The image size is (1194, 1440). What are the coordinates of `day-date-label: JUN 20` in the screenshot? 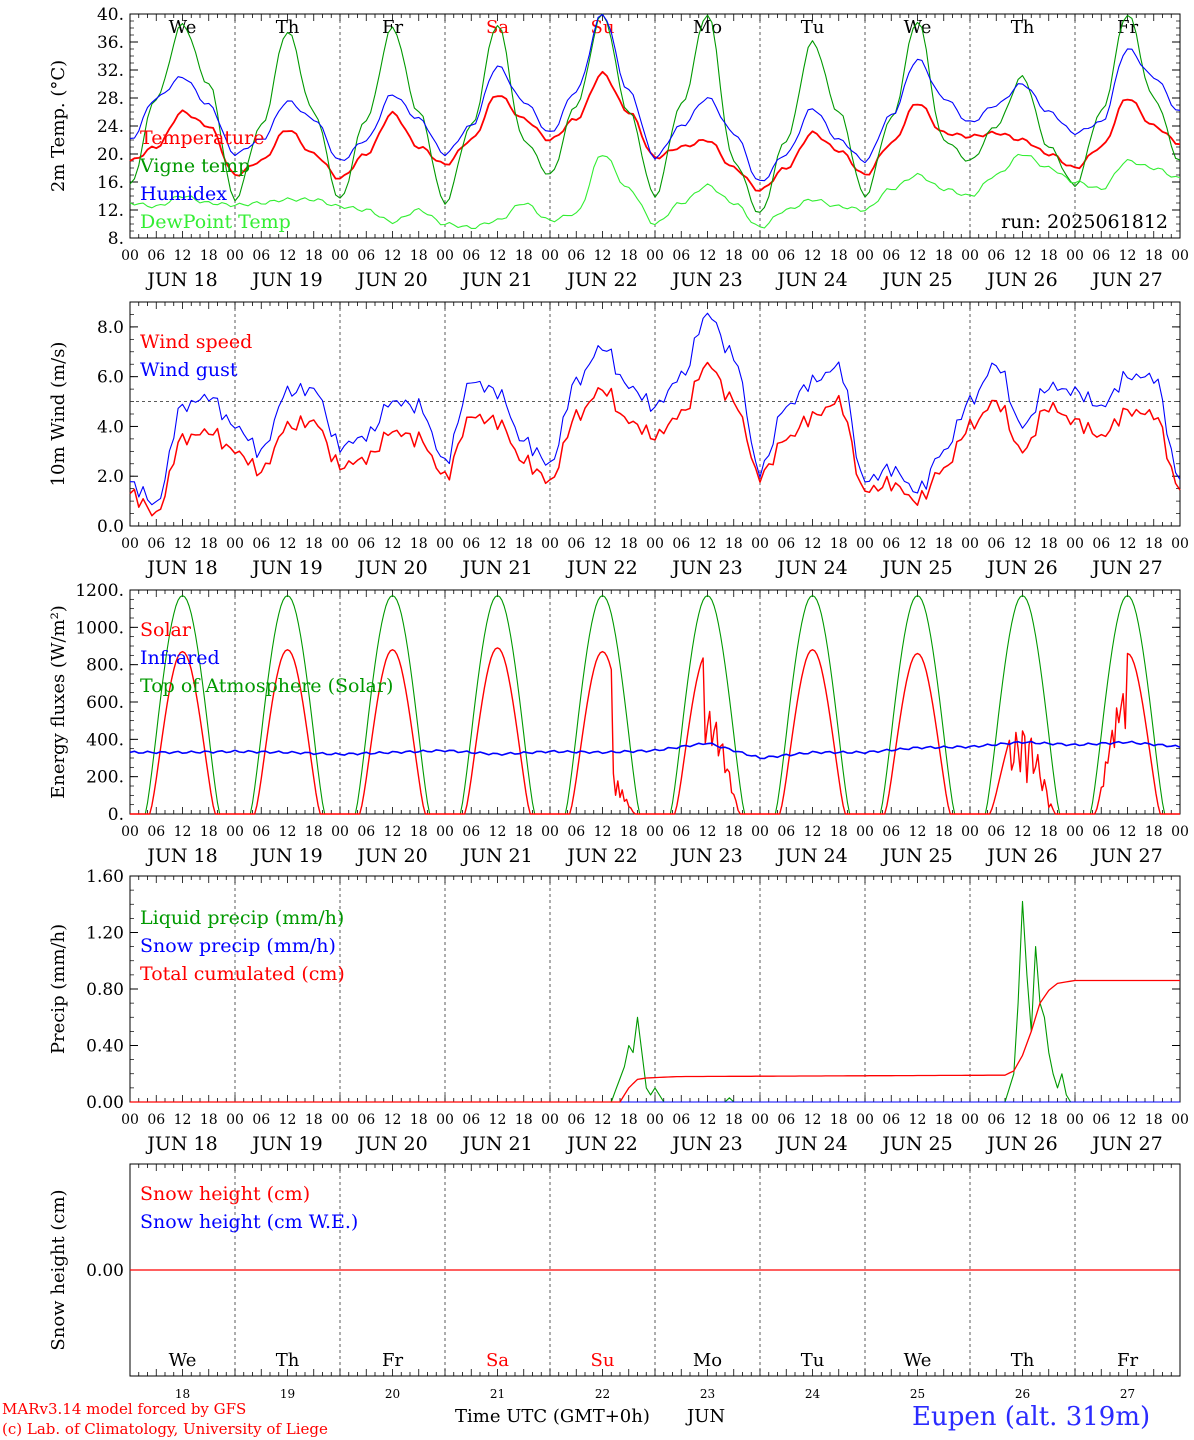 It's located at (391, 280).